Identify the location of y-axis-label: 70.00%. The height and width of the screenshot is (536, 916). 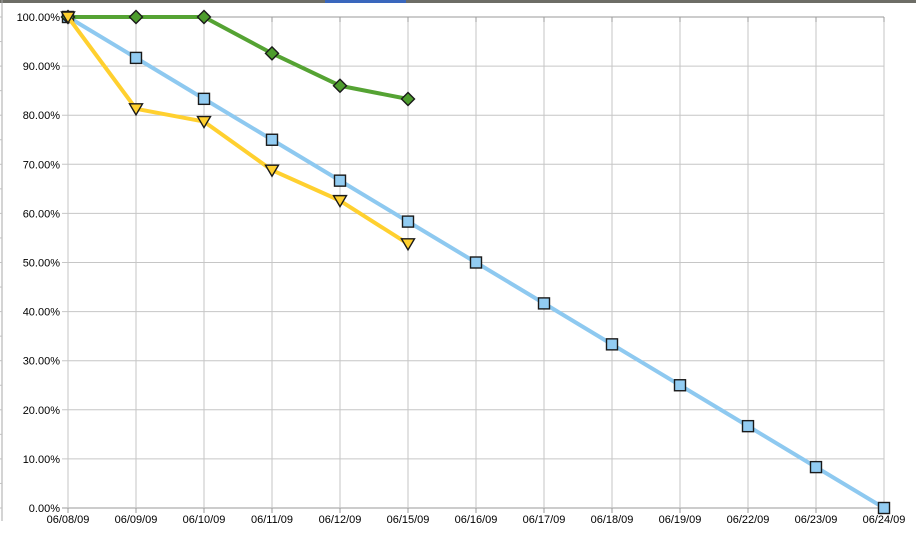
(42, 165).